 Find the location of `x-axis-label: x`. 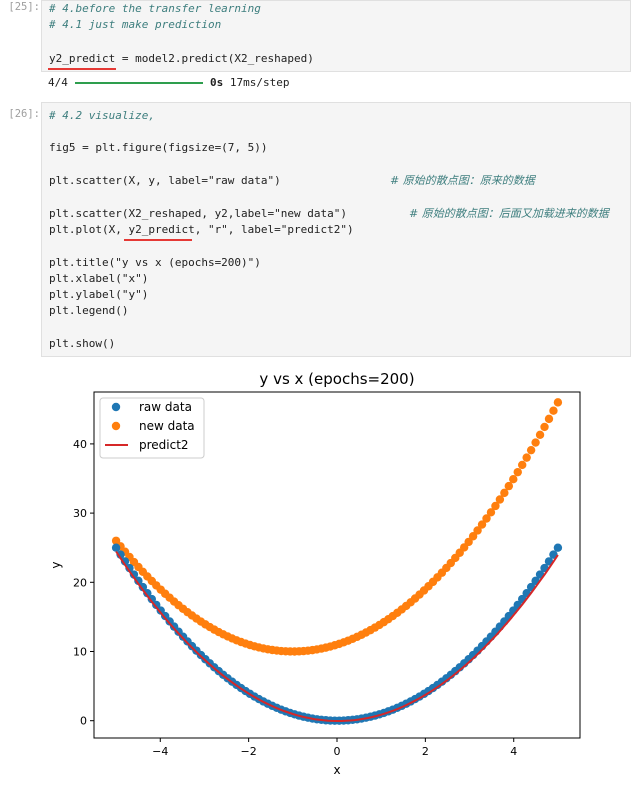

x-axis-label: x is located at coordinates (336, 770).